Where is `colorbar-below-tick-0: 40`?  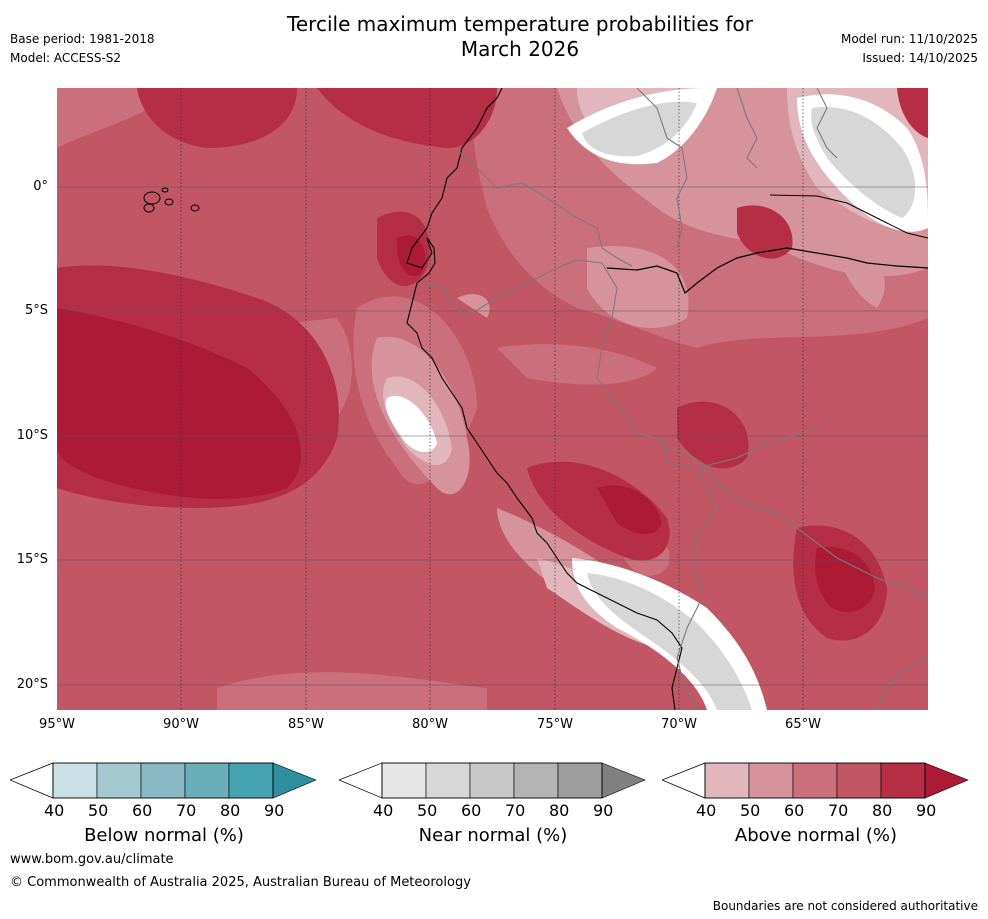 colorbar-below-tick-0: 40 is located at coordinates (54, 810).